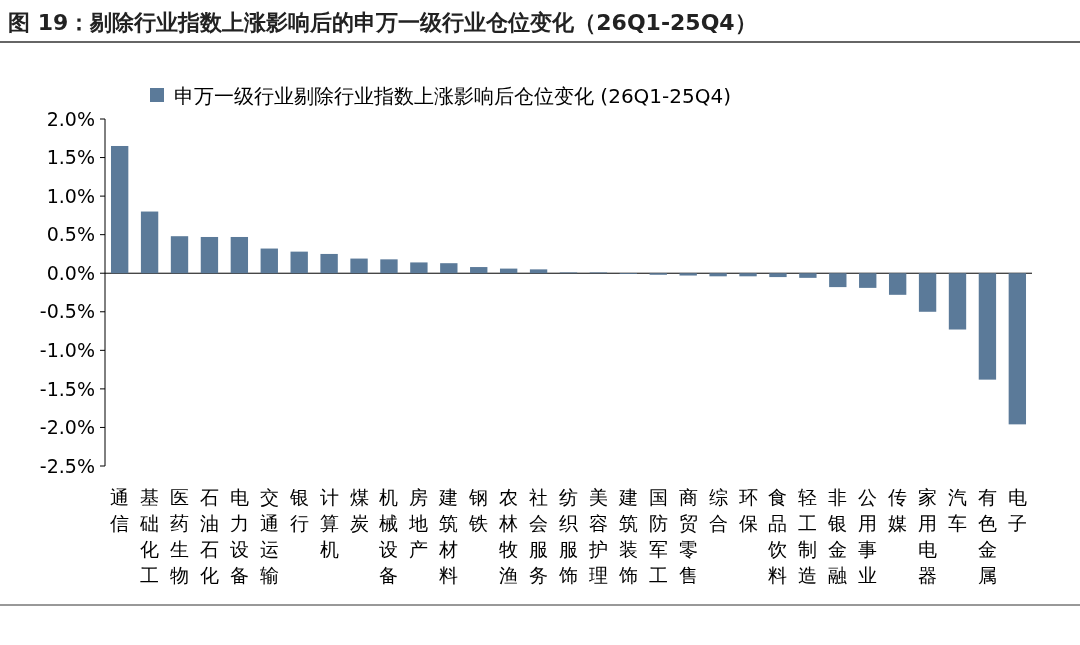 Image resolution: width=1080 pixels, height=645 pixels. I want to click on y-tick-label: 2.0%, so click(70, 118).